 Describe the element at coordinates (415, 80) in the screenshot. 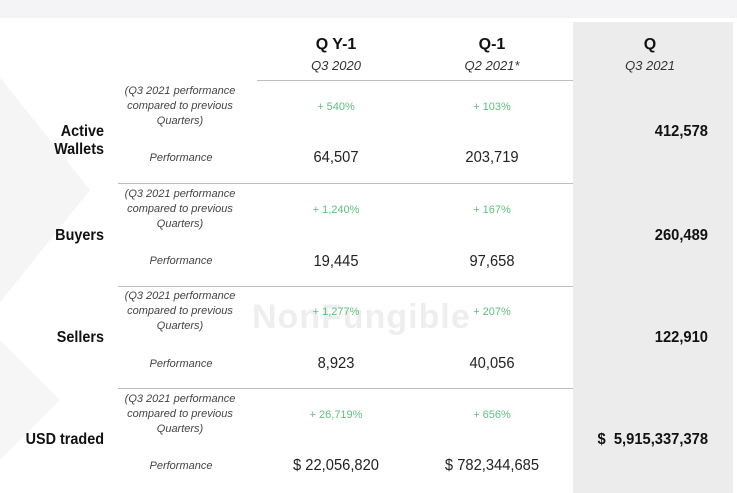

I see `header-divider` at that location.